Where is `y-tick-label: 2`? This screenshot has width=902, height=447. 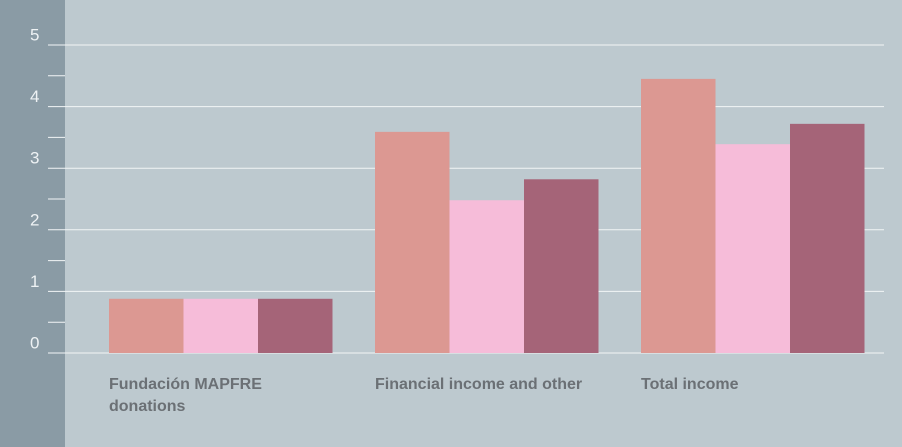 y-tick-label: 2 is located at coordinates (34, 219).